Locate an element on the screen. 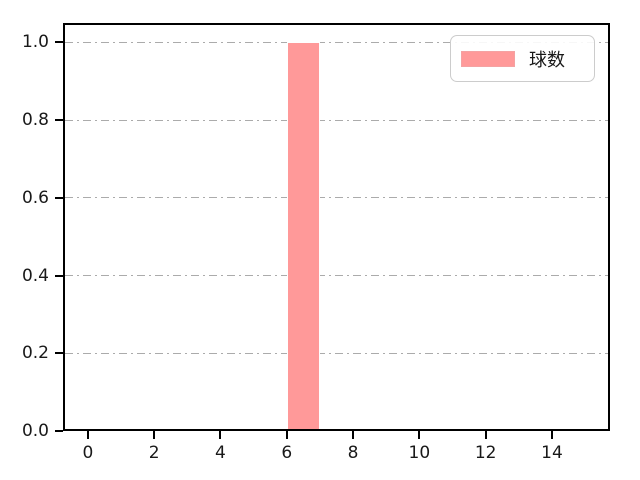  legend-swatch is located at coordinates (488, 58).